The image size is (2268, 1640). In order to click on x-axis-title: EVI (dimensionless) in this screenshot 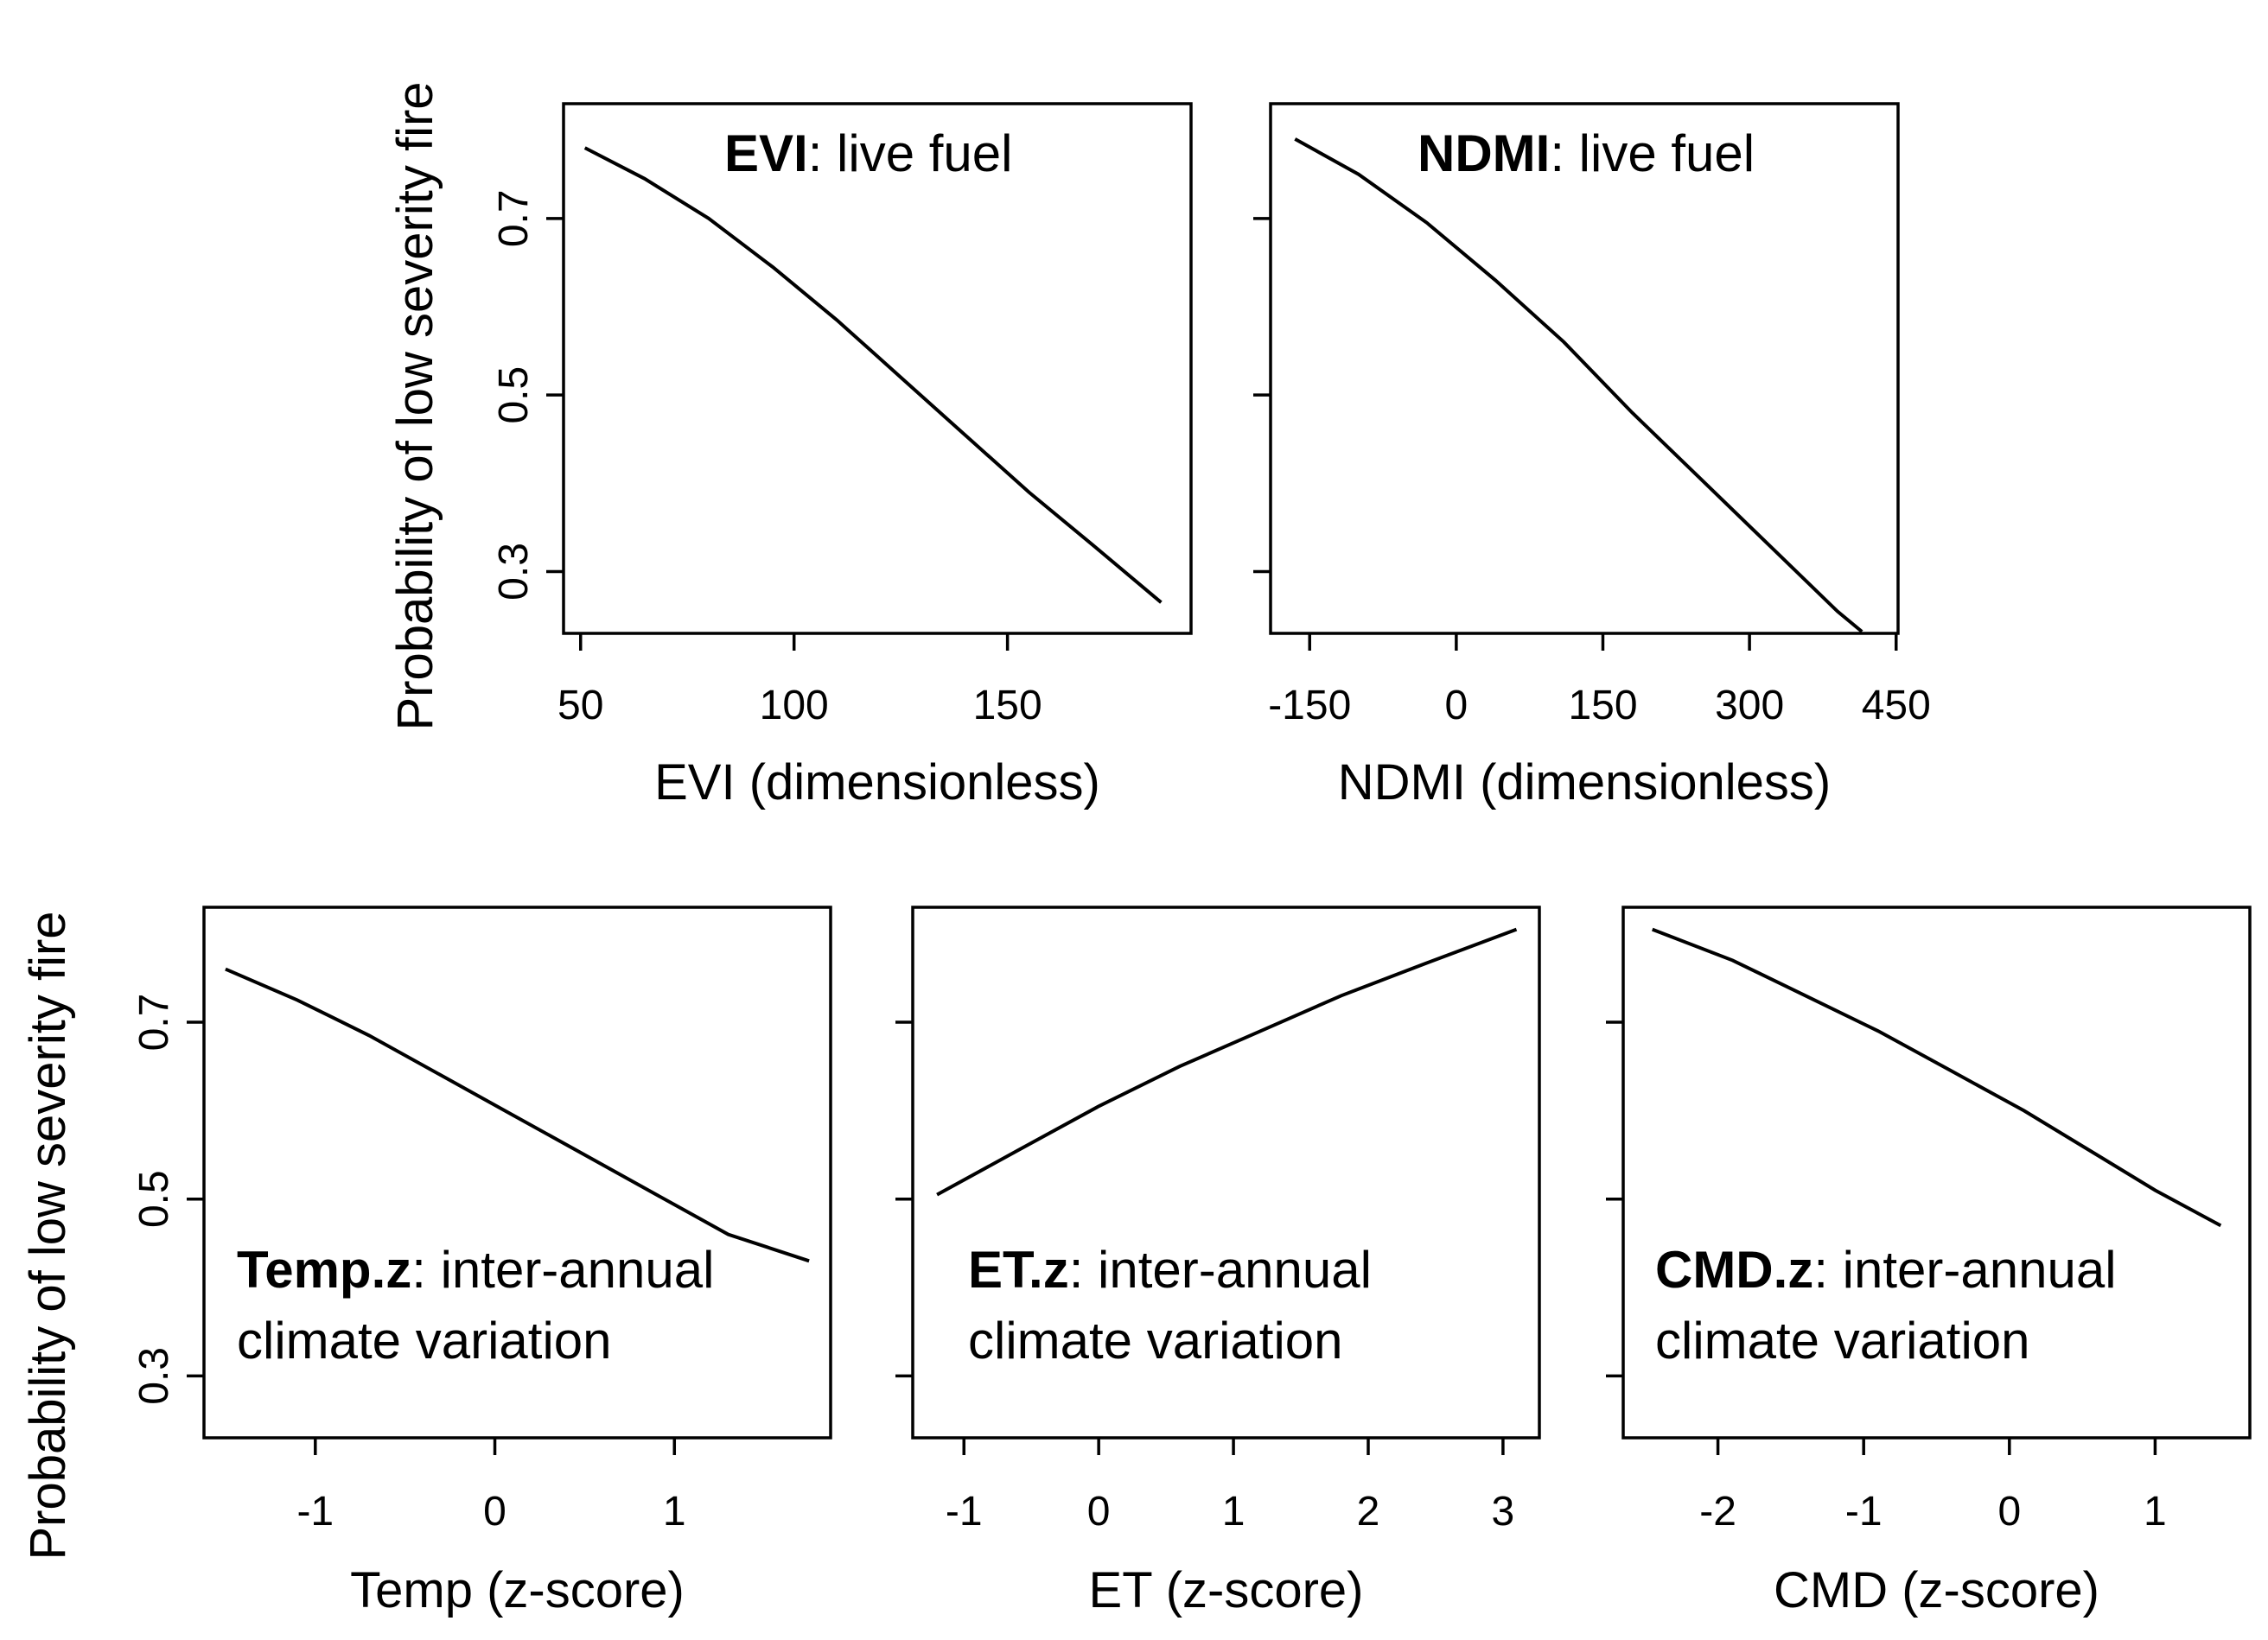, I will do `click(877, 782)`.